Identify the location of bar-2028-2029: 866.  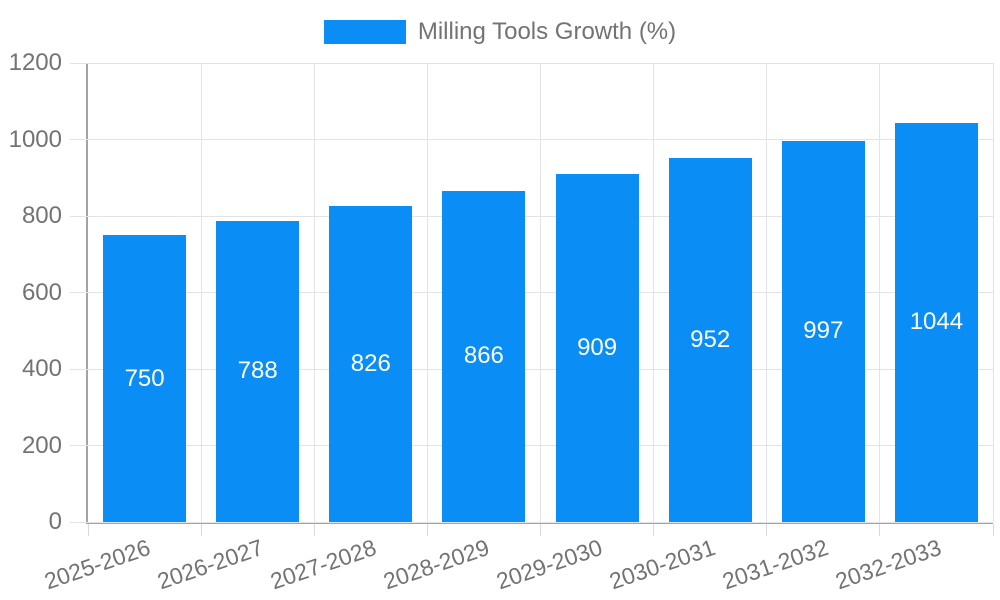
(484, 356).